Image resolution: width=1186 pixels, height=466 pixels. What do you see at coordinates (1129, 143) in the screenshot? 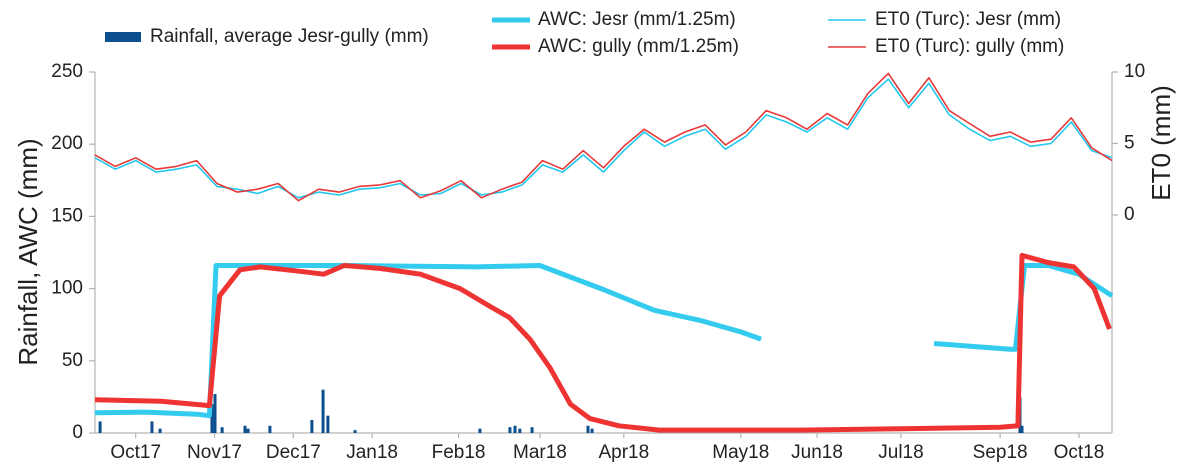
I see `y2-tick-label: 5` at bounding box center [1129, 143].